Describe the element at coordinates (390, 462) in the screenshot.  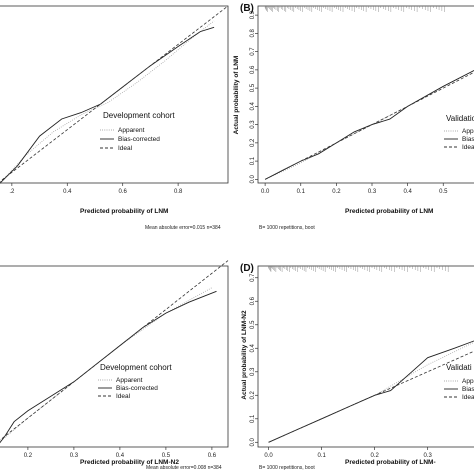
I see `x-axis-title: Predicted probability of LNM-` at that location.